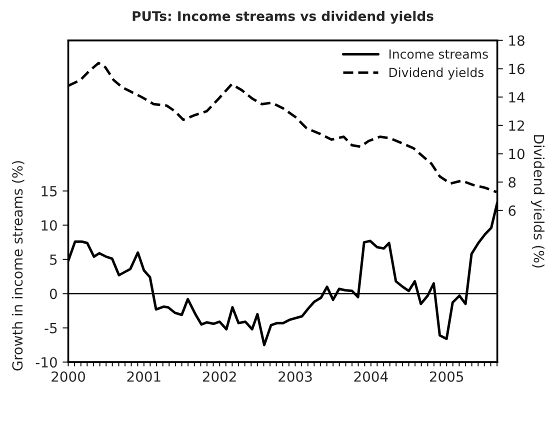 This screenshot has height=425, width=555. I want to click on x-tick-label: 2004, so click(371, 376).